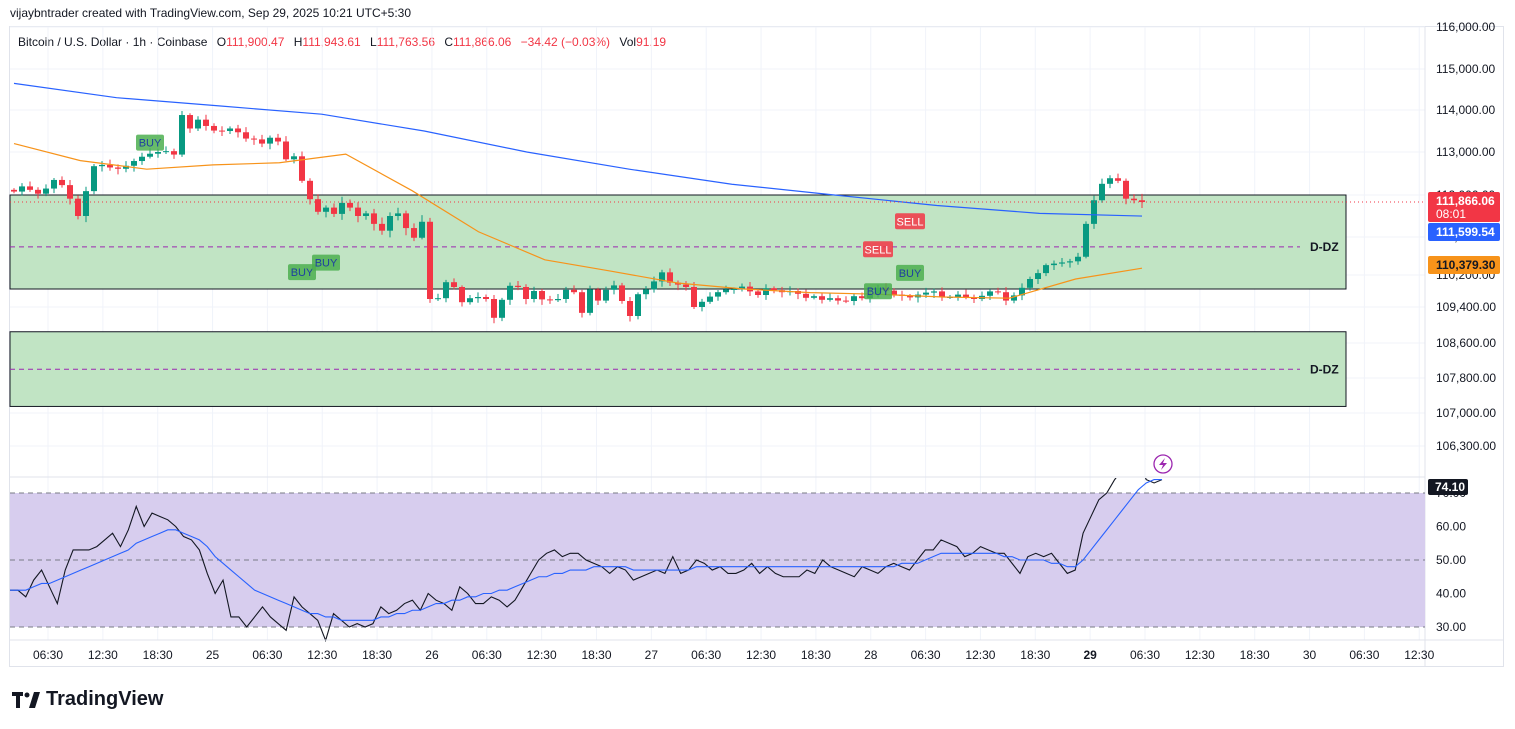  Describe the element at coordinates (255, 42) in the screenshot. I see `open-value: 111,900.47` at that location.